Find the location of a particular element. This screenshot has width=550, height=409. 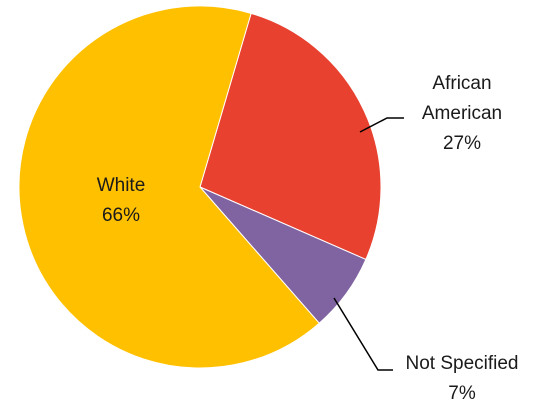

slice-value-label-not-specified: 7% is located at coordinates (462, 393).